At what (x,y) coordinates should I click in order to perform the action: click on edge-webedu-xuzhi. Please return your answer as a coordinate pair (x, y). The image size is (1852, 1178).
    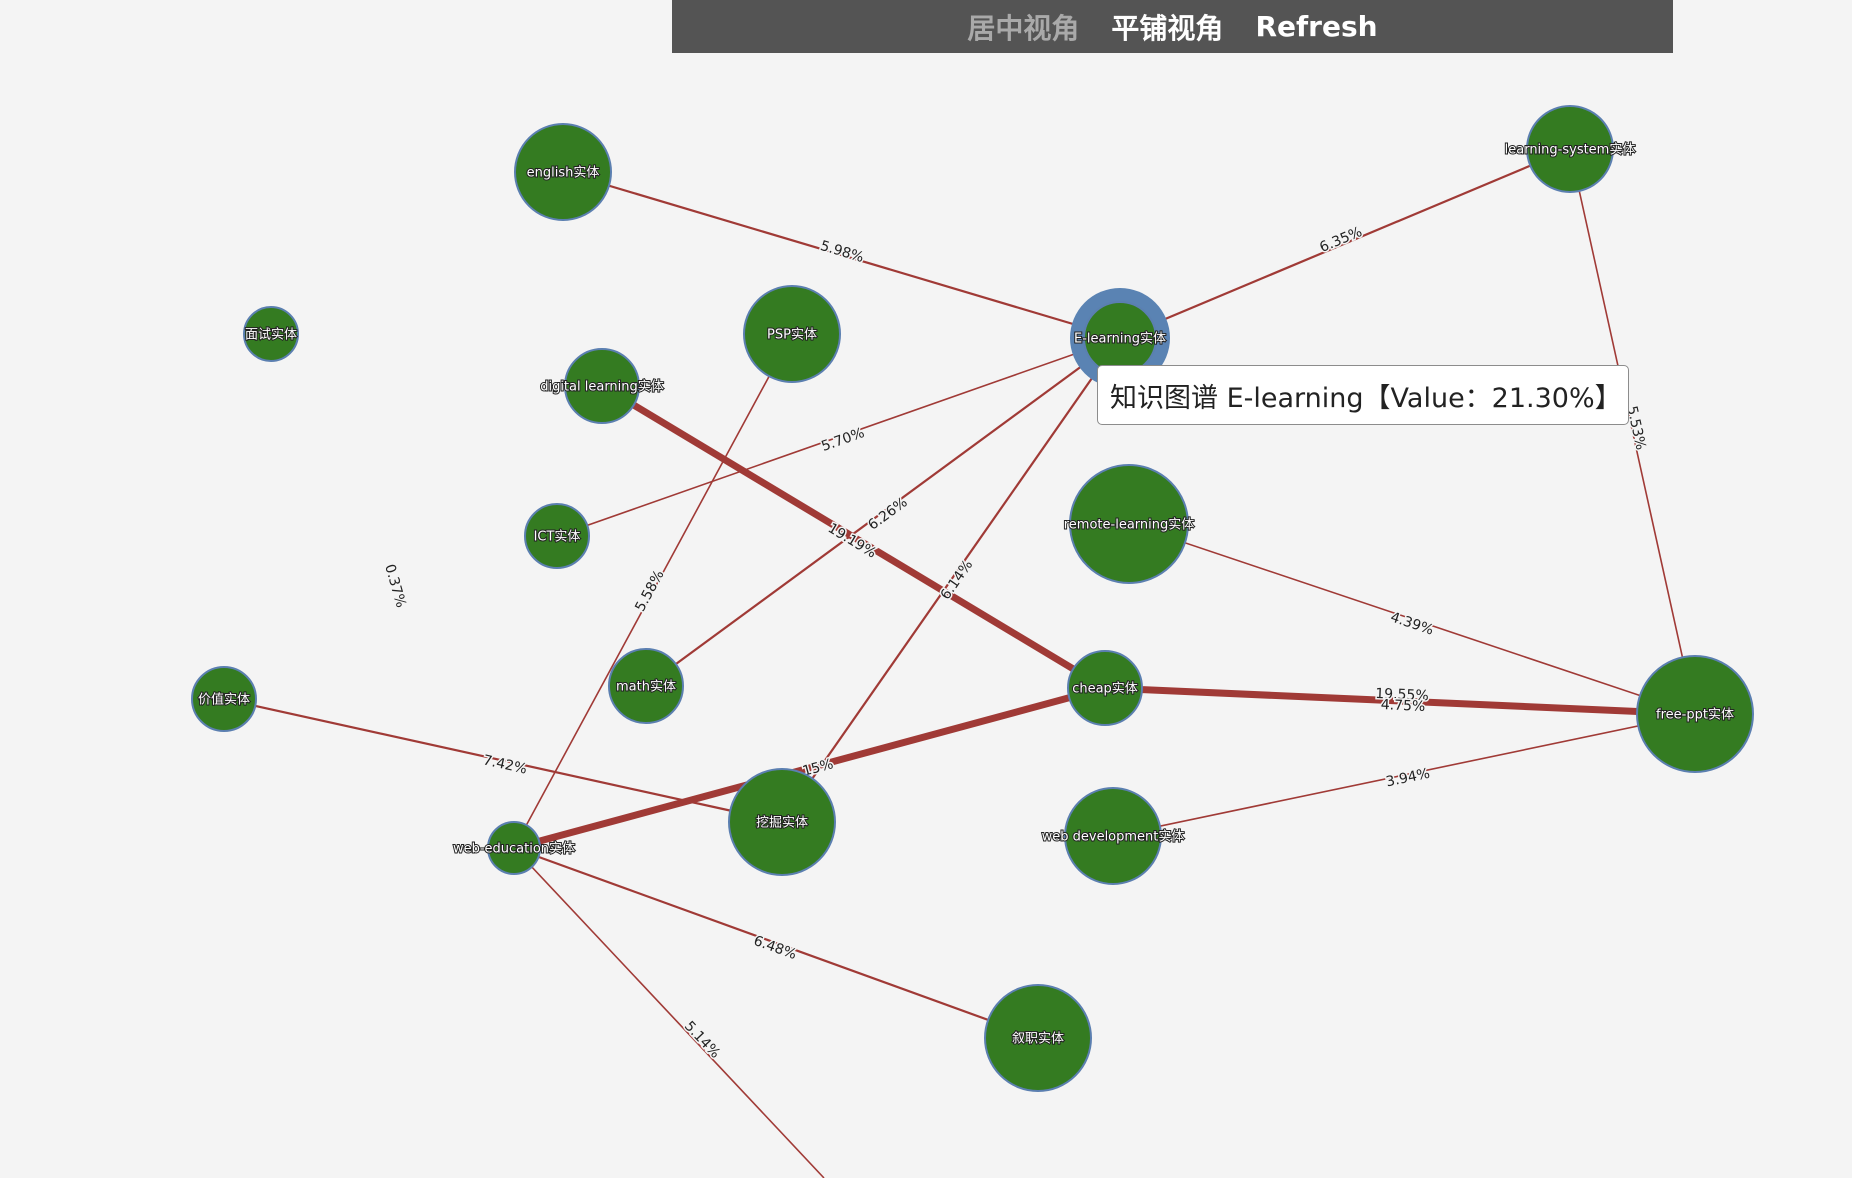
    Looking at the image, I should click on (776, 943).